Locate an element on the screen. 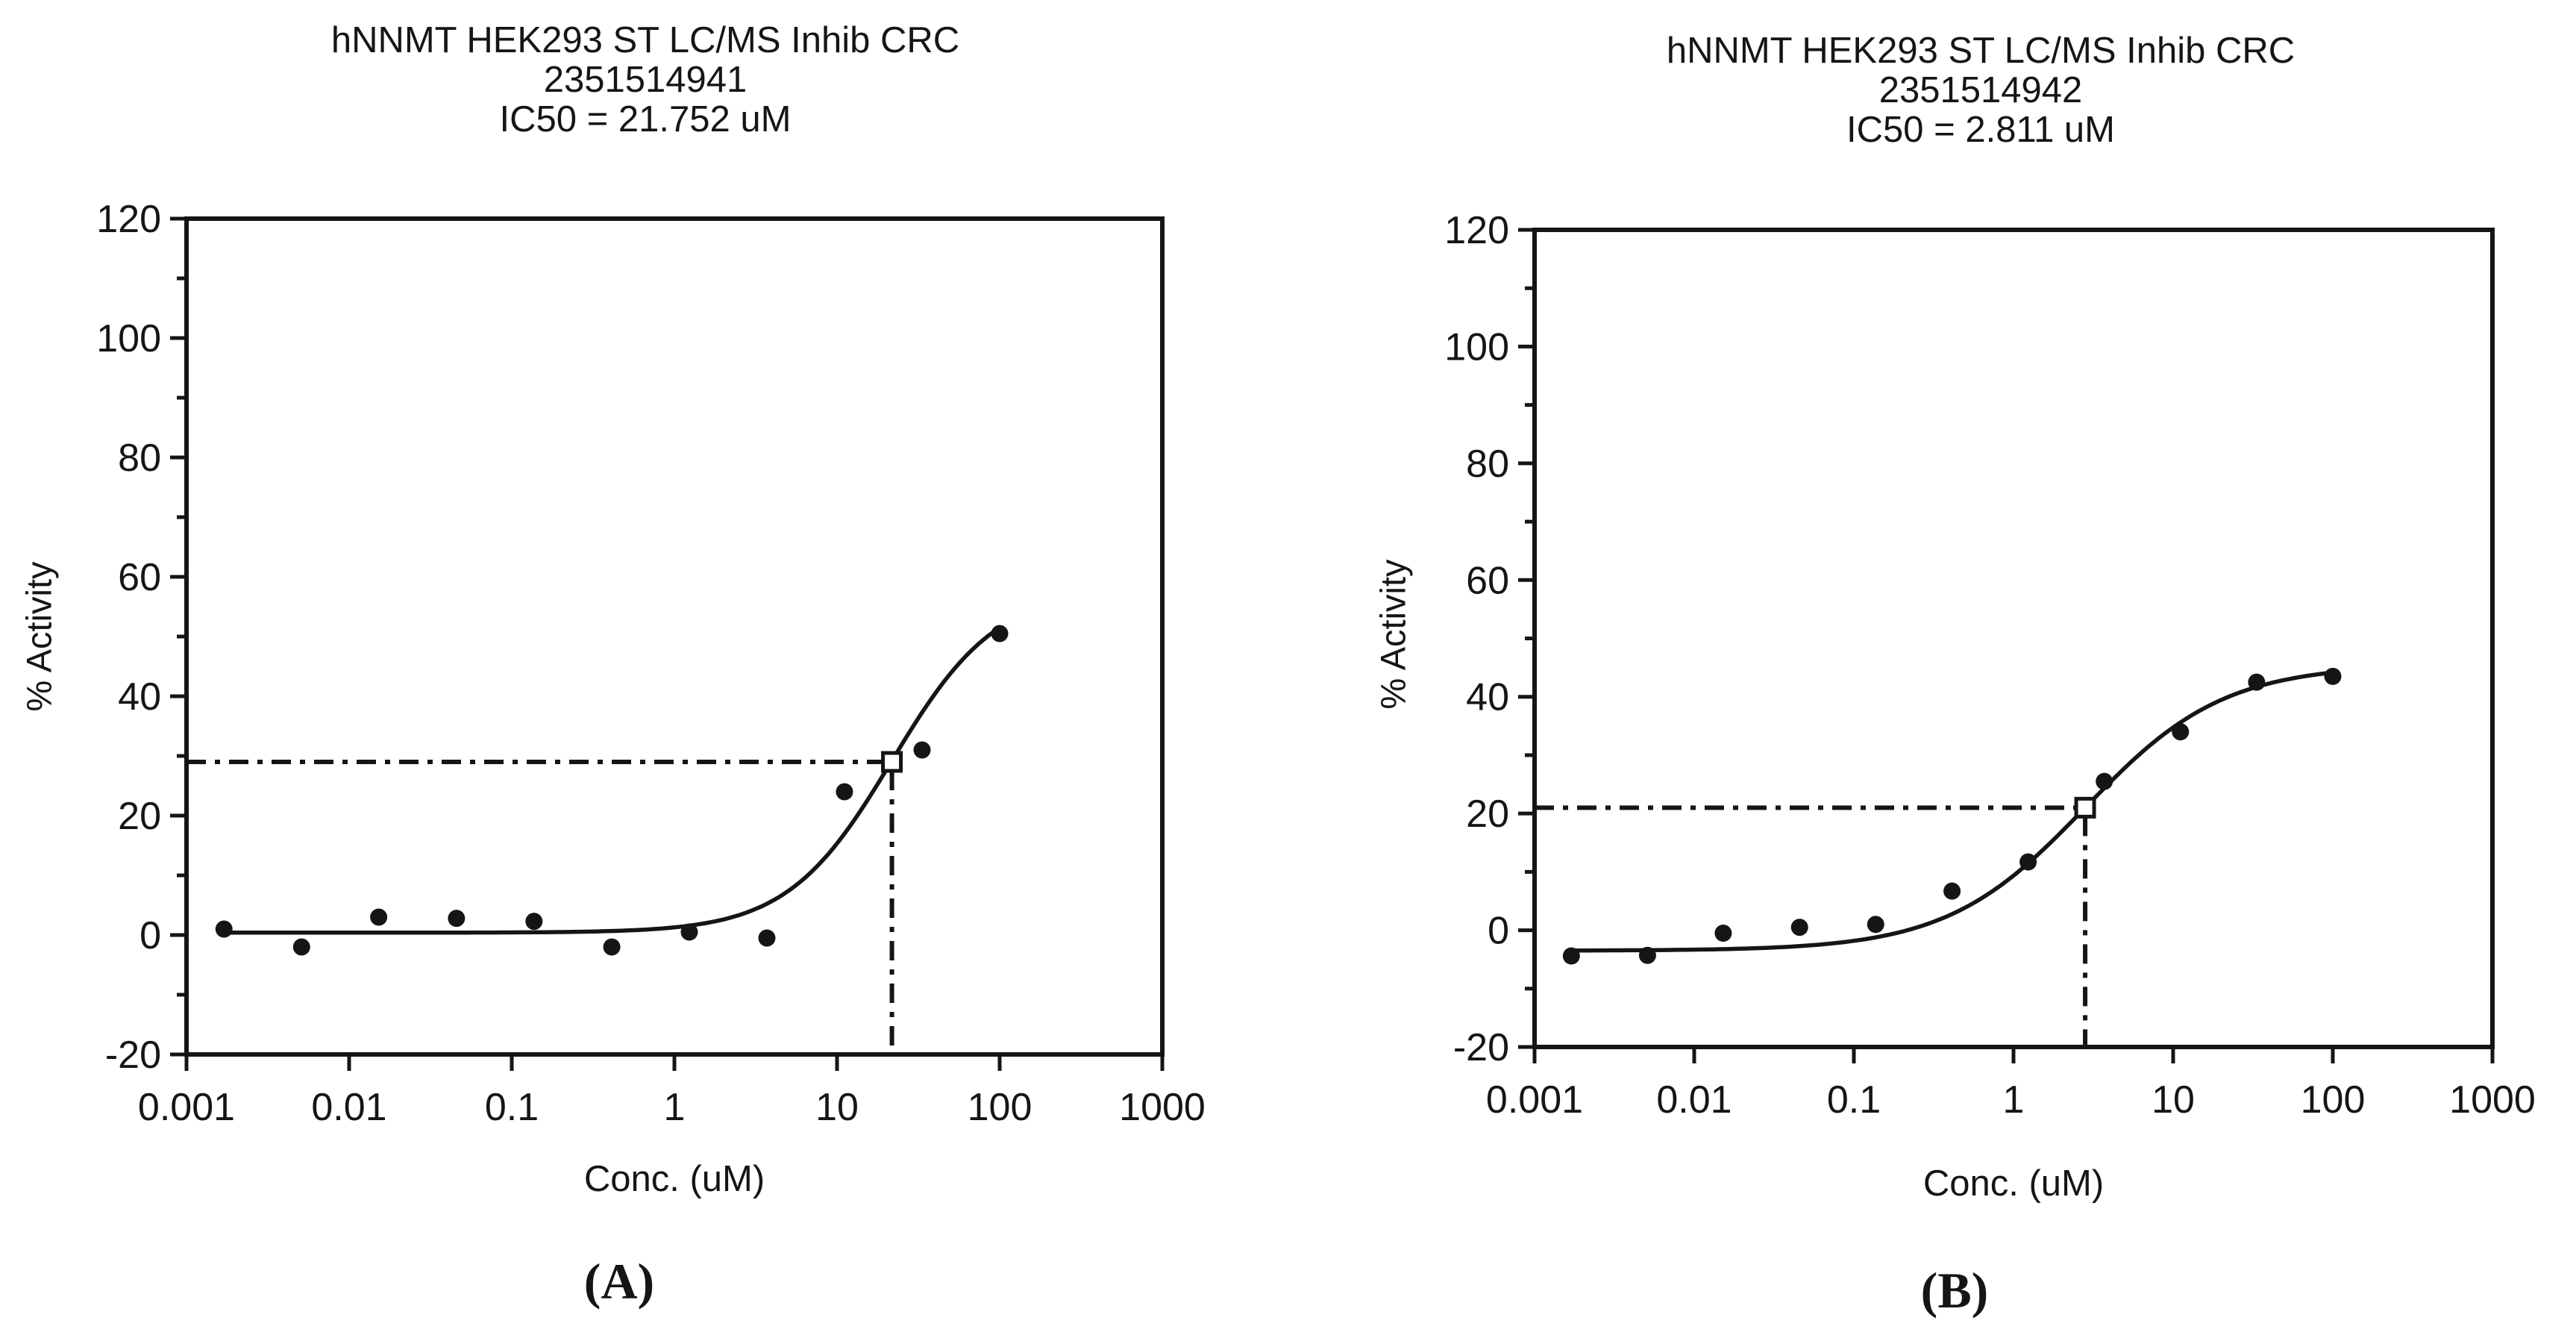  sample-id: 2351514941 is located at coordinates (645, 80).